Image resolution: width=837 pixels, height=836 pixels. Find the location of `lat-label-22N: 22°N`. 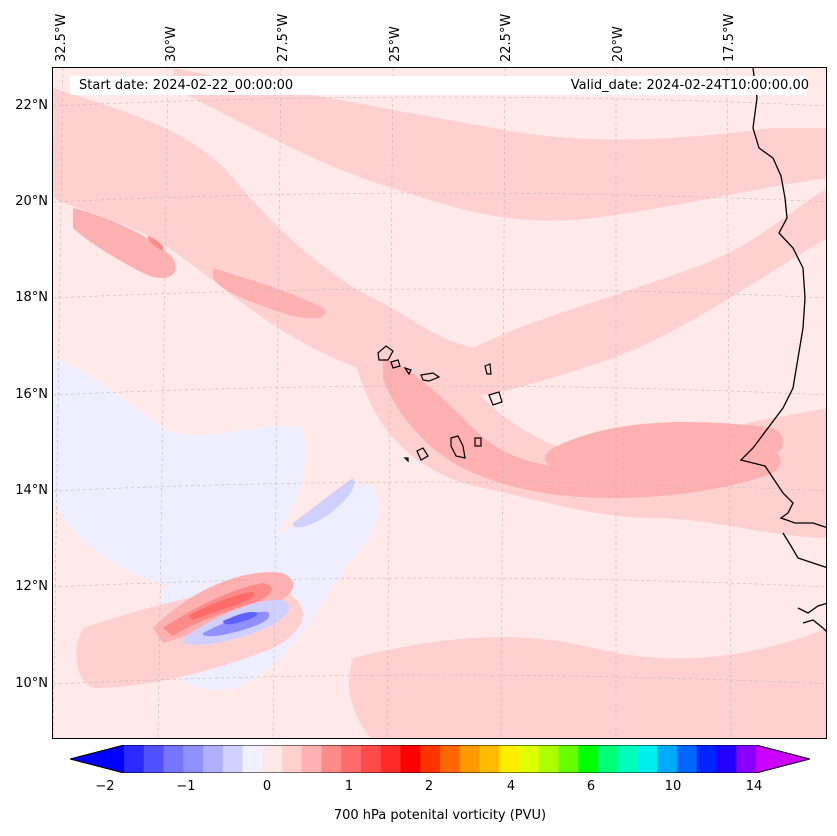

lat-label-22N: 22°N is located at coordinates (31, 105).